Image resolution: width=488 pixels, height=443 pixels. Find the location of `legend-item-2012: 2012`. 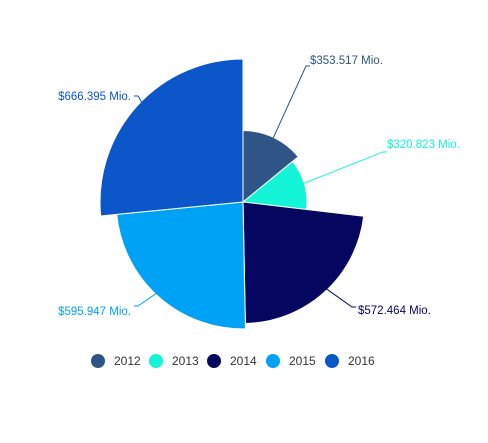

legend-item-2012: 2012 is located at coordinates (116, 361).